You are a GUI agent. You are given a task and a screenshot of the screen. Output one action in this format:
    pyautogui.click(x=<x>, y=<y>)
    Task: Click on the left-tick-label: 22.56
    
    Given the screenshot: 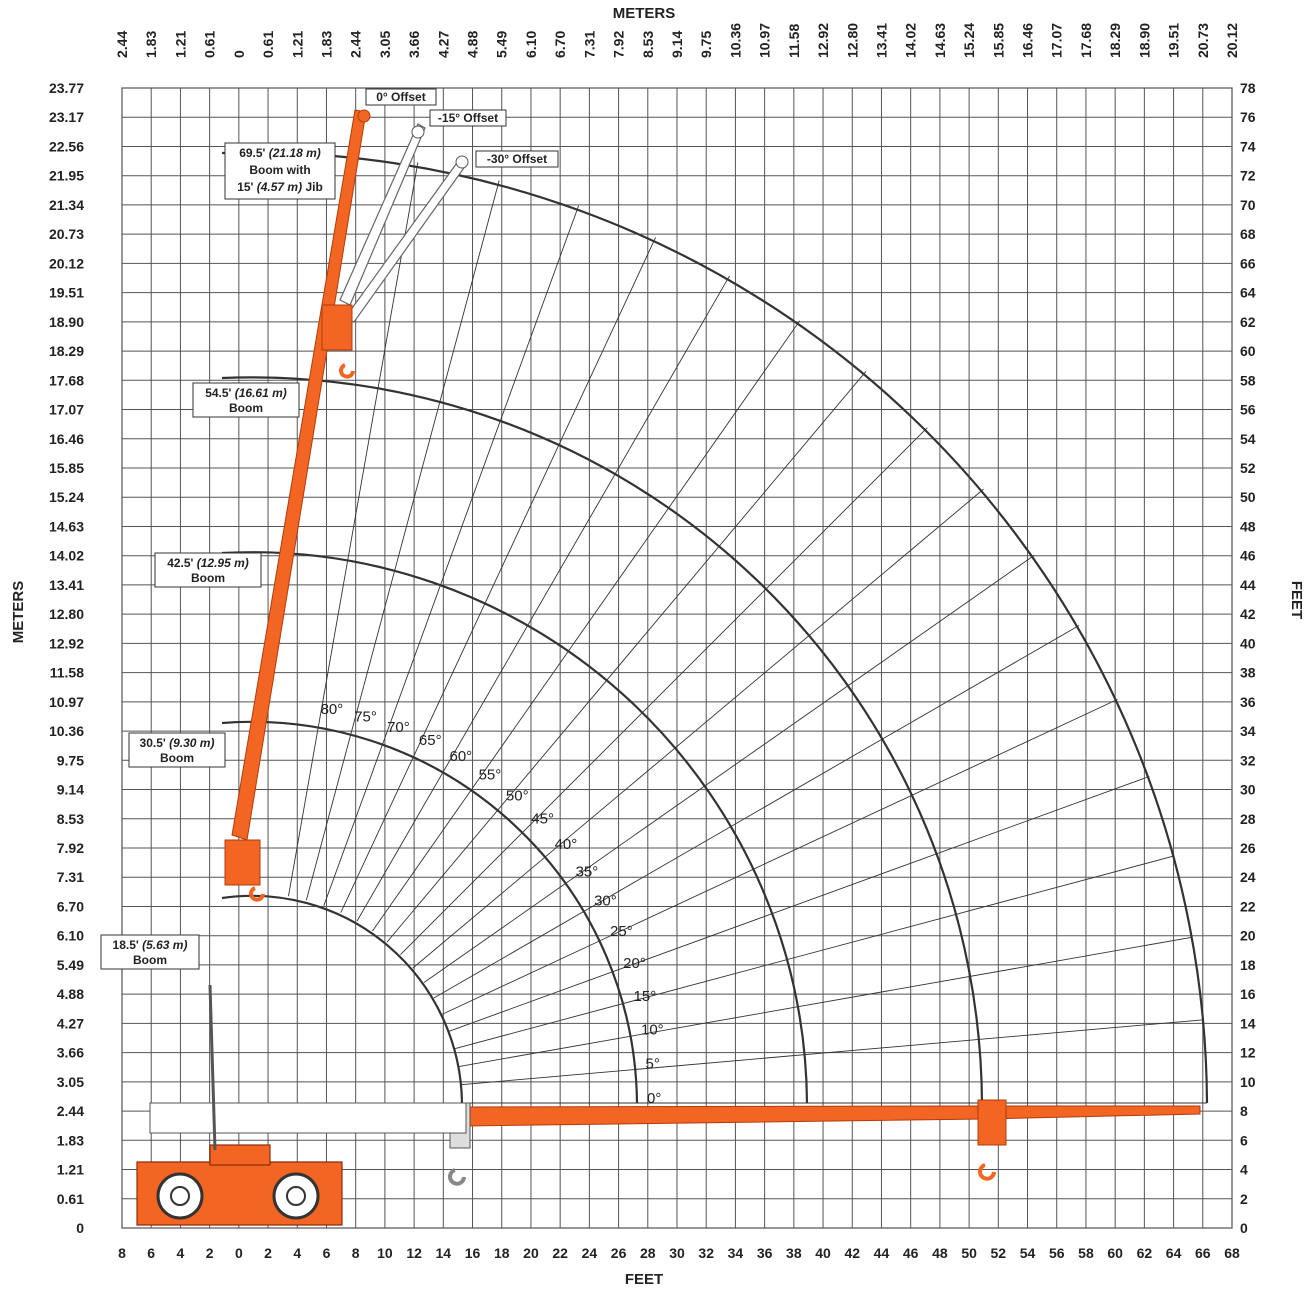 What is the action you would take?
    pyautogui.click(x=66, y=146)
    